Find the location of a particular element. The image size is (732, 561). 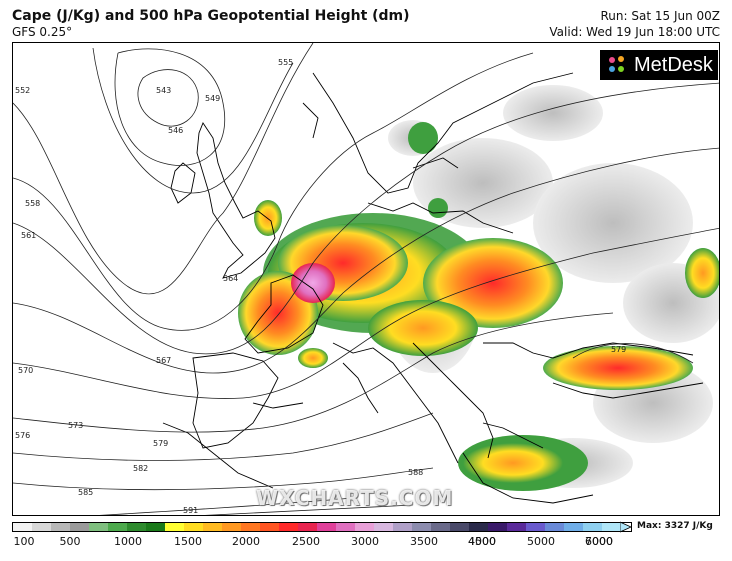

colorbar-tick-label: 3000 is located at coordinates (365, 541).